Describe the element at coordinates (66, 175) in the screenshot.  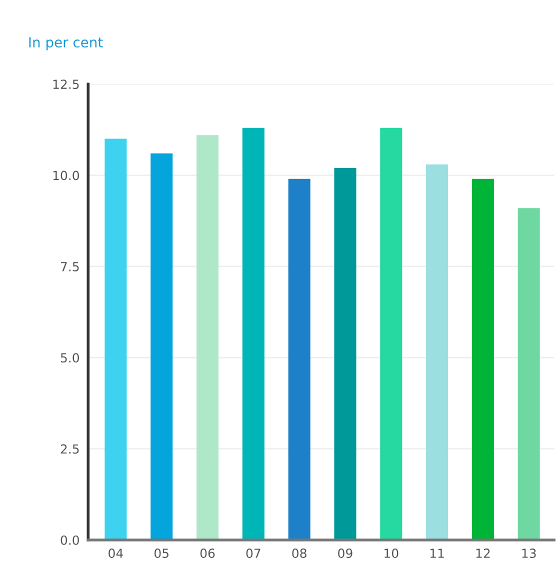
I see `y-tick-label: 10.0` at that location.